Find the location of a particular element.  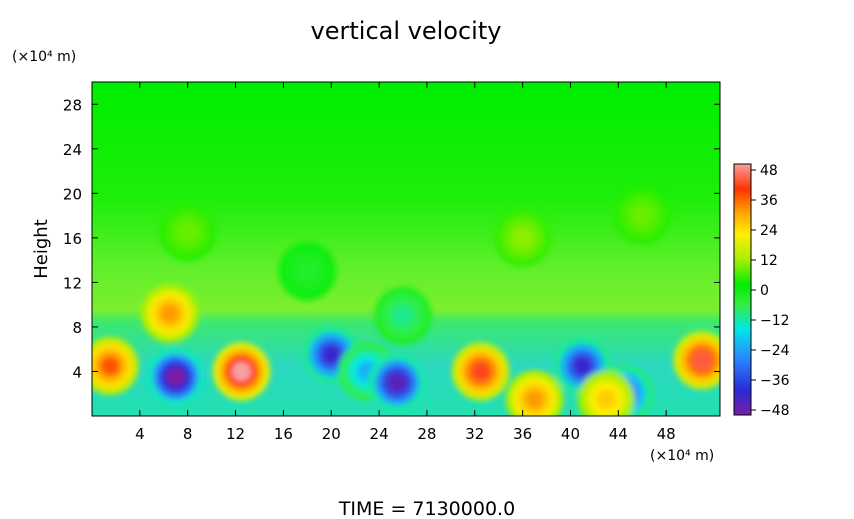

colorbar-tick-label: 12 is located at coordinates (769, 261).